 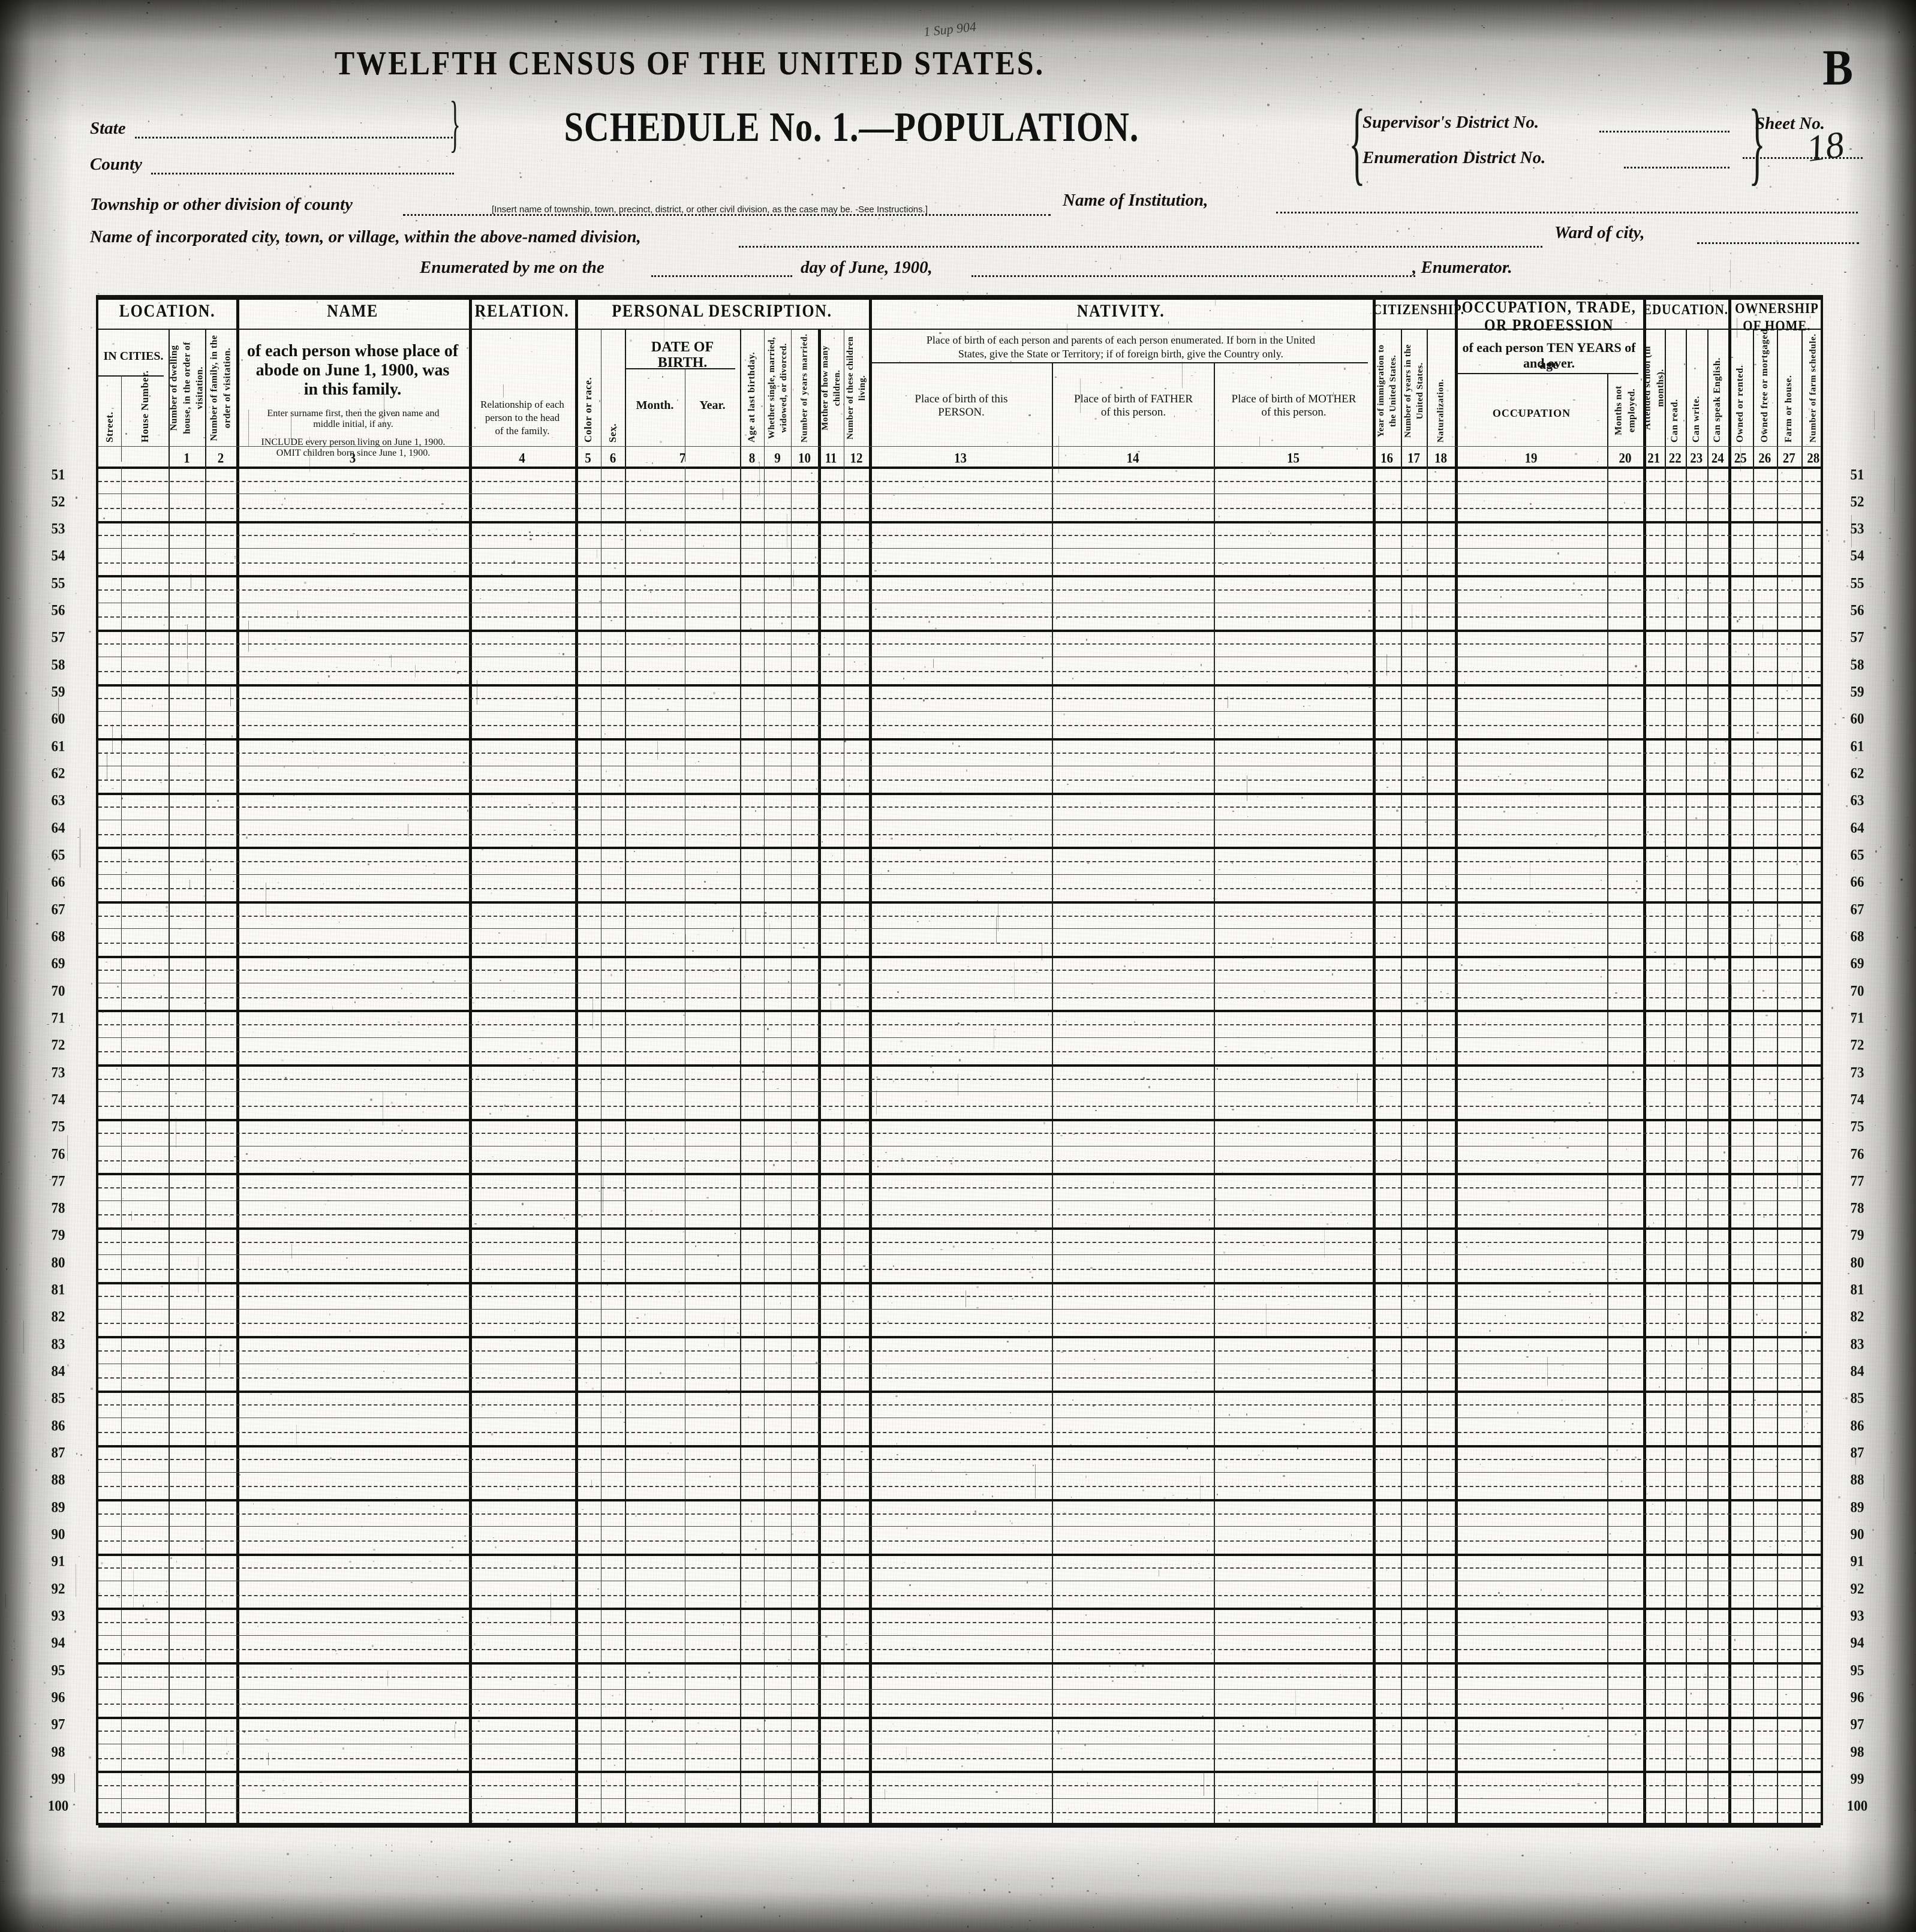 What do you see at coordinates (1857, 502) in the screenshot?
I see `row-number-52: 52` at bounding box center [1857, 502].